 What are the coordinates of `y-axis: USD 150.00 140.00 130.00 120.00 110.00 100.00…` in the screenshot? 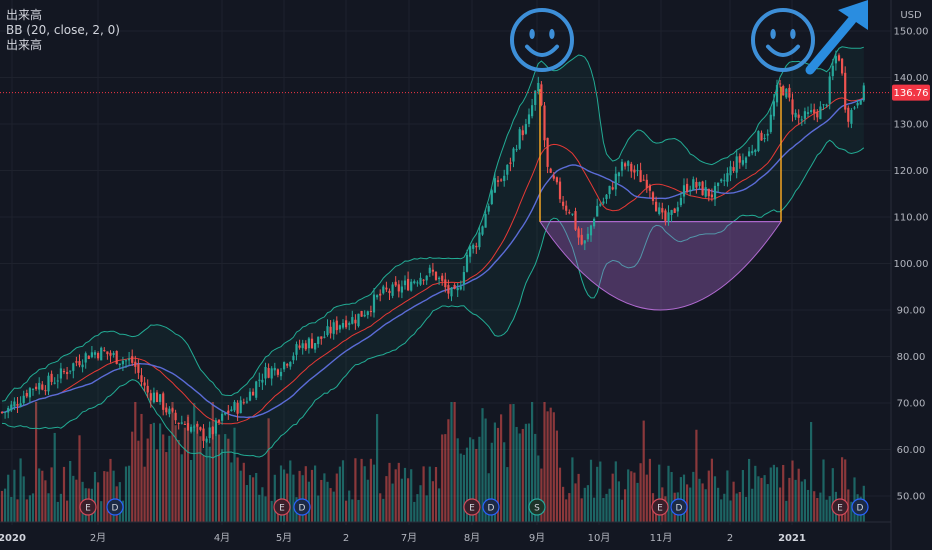 It's located at (909, 275).